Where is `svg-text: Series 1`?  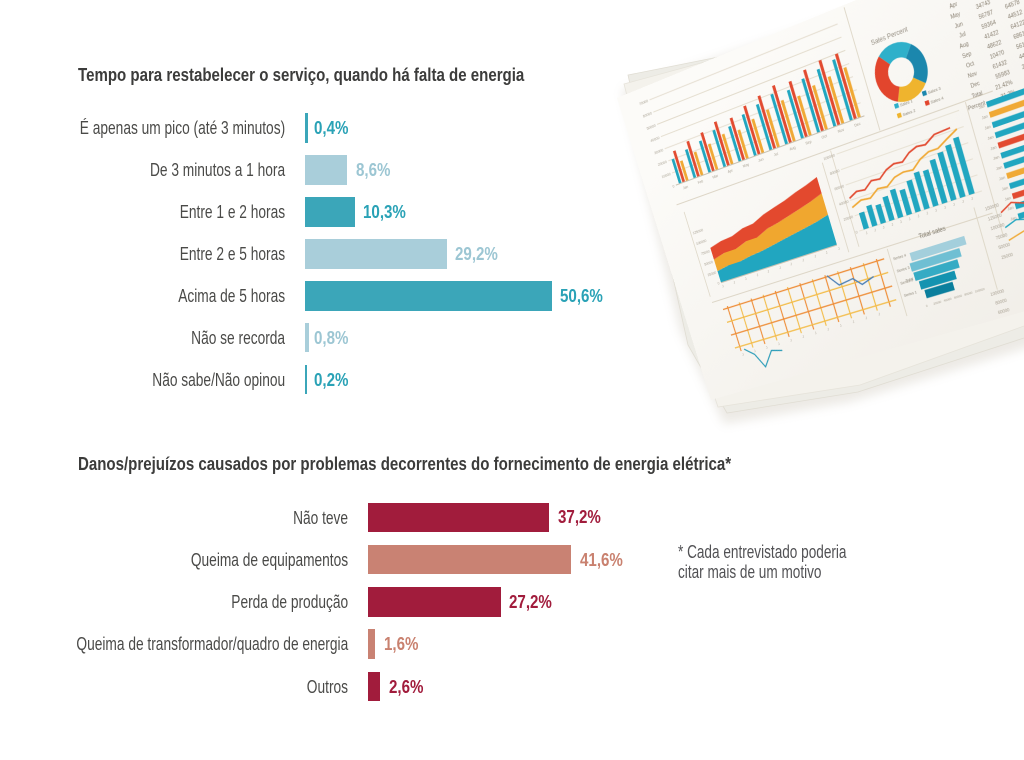 svg-text: Series 1 is located at coordinates (910, 294).